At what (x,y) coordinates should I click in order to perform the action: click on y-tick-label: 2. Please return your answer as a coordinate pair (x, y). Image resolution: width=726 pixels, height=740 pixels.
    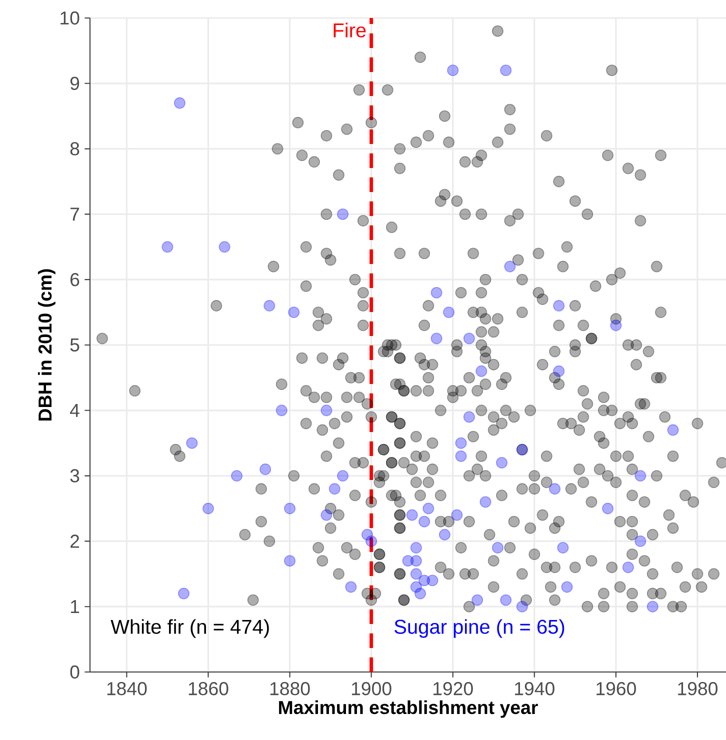
    Looking at the image, I should click on (75, 541).